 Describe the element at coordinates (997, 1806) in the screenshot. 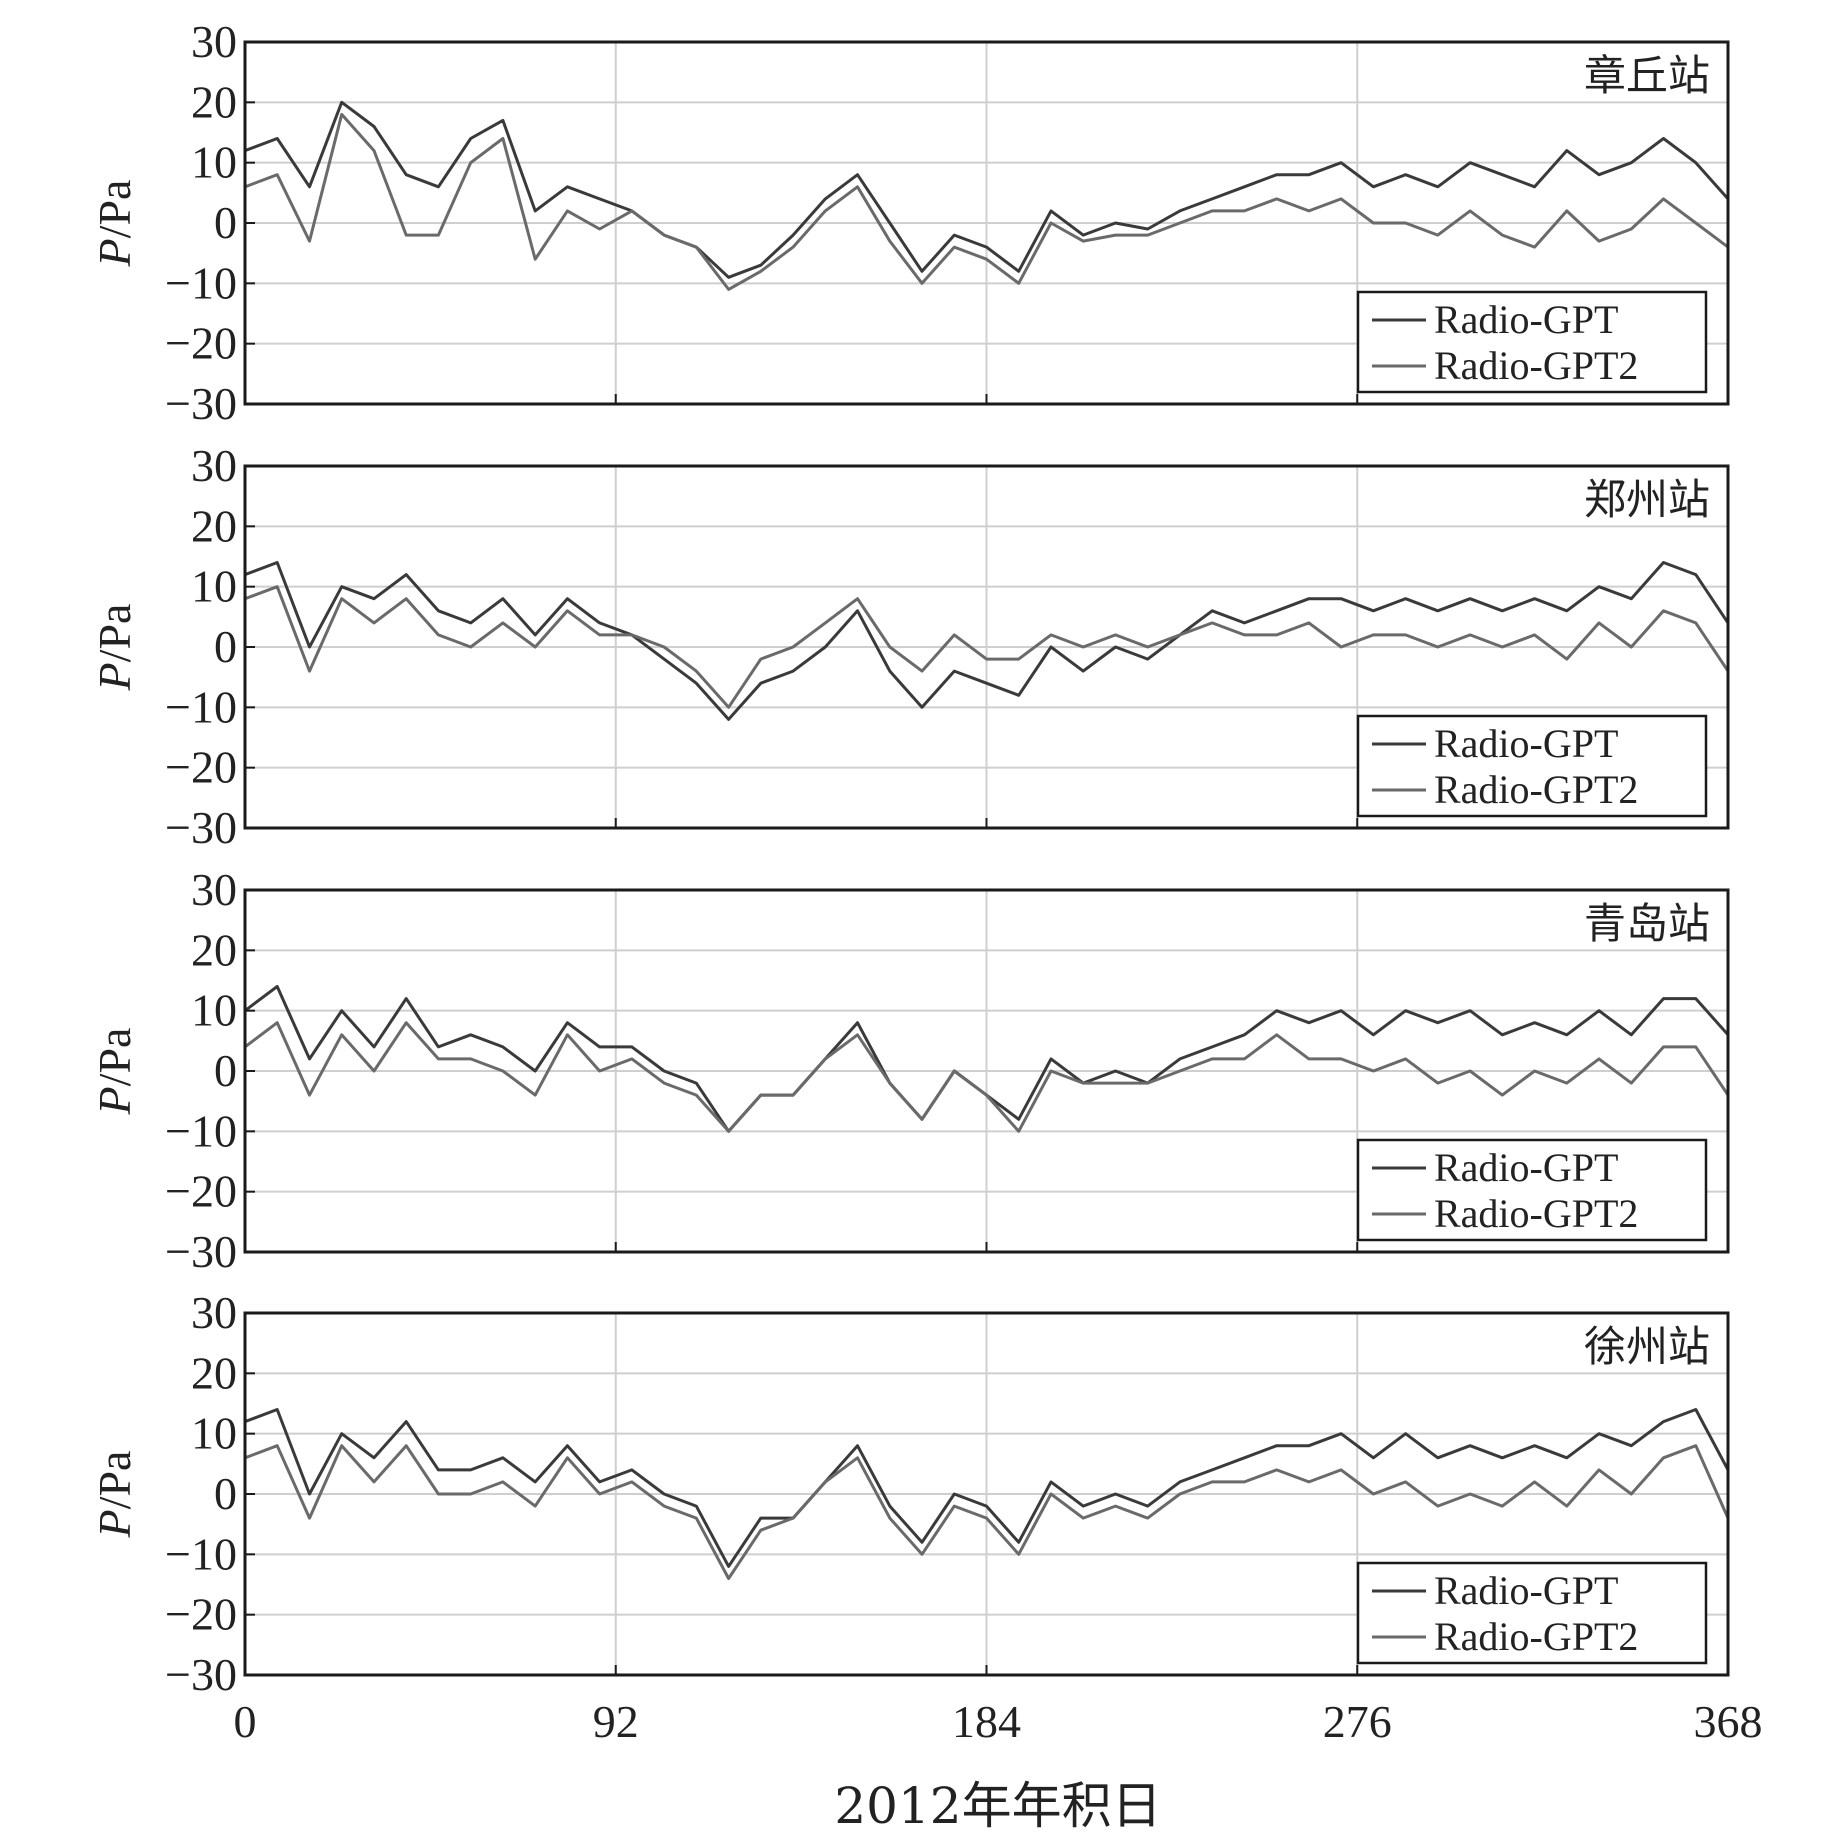

I see `x-axis-label: 2012年年积日` at that location.